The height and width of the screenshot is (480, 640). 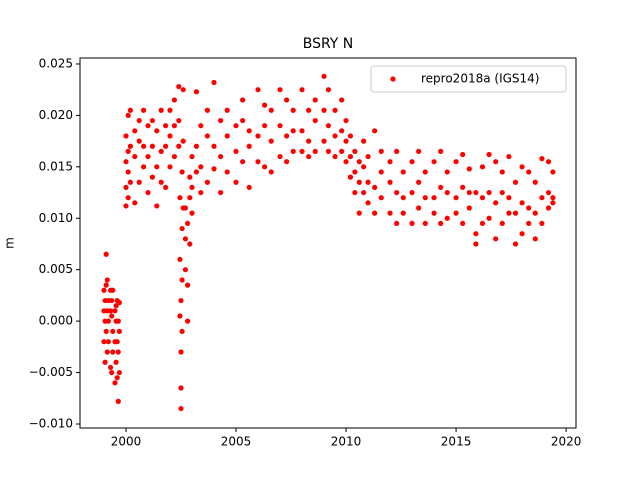 I want to click on y-tick-label: 0.020, so click(x=56, y=115).